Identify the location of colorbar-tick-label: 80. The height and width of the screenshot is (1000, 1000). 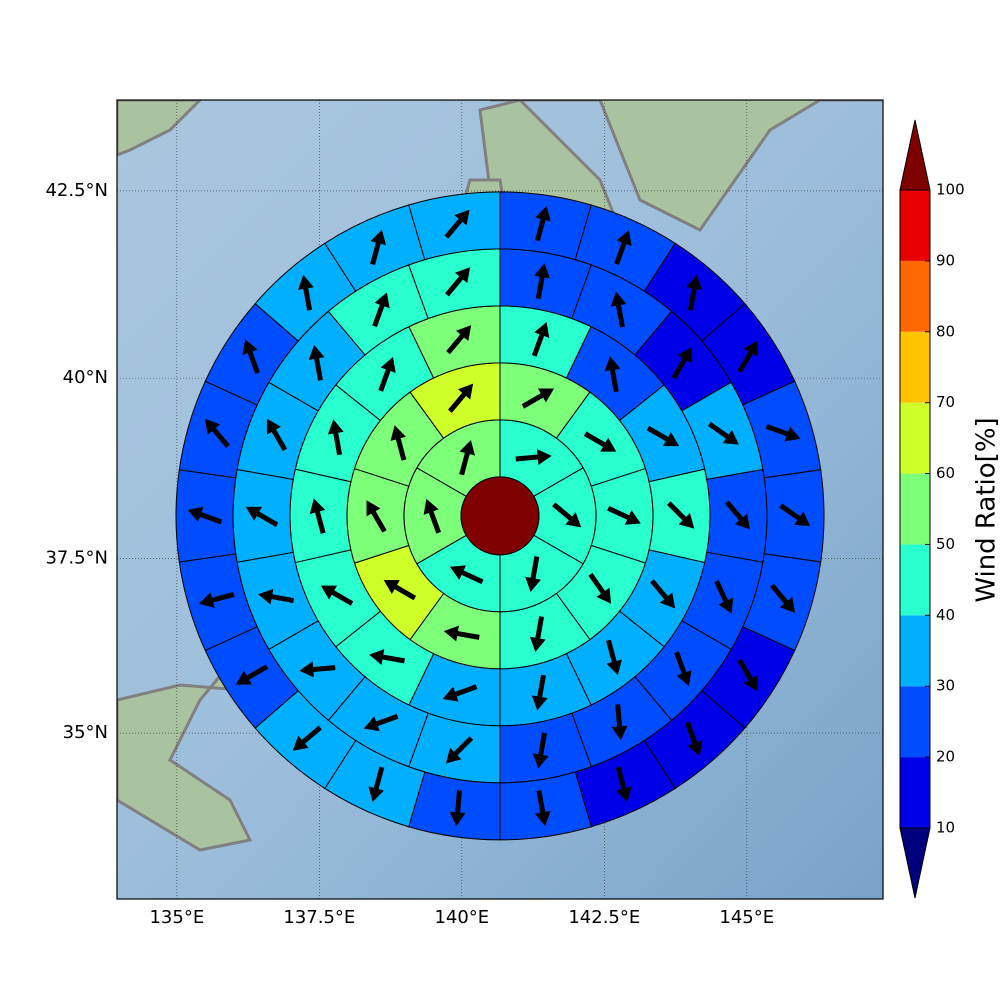
(945, 331).